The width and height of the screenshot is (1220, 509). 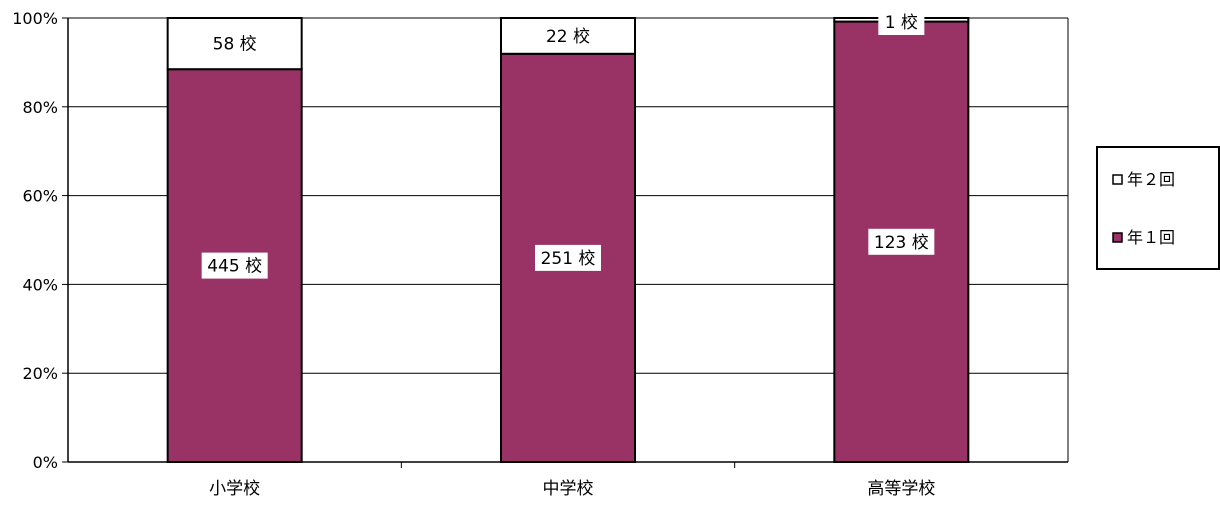 I want to click on y-tick-label: 100%, so click(x=35, y=18).